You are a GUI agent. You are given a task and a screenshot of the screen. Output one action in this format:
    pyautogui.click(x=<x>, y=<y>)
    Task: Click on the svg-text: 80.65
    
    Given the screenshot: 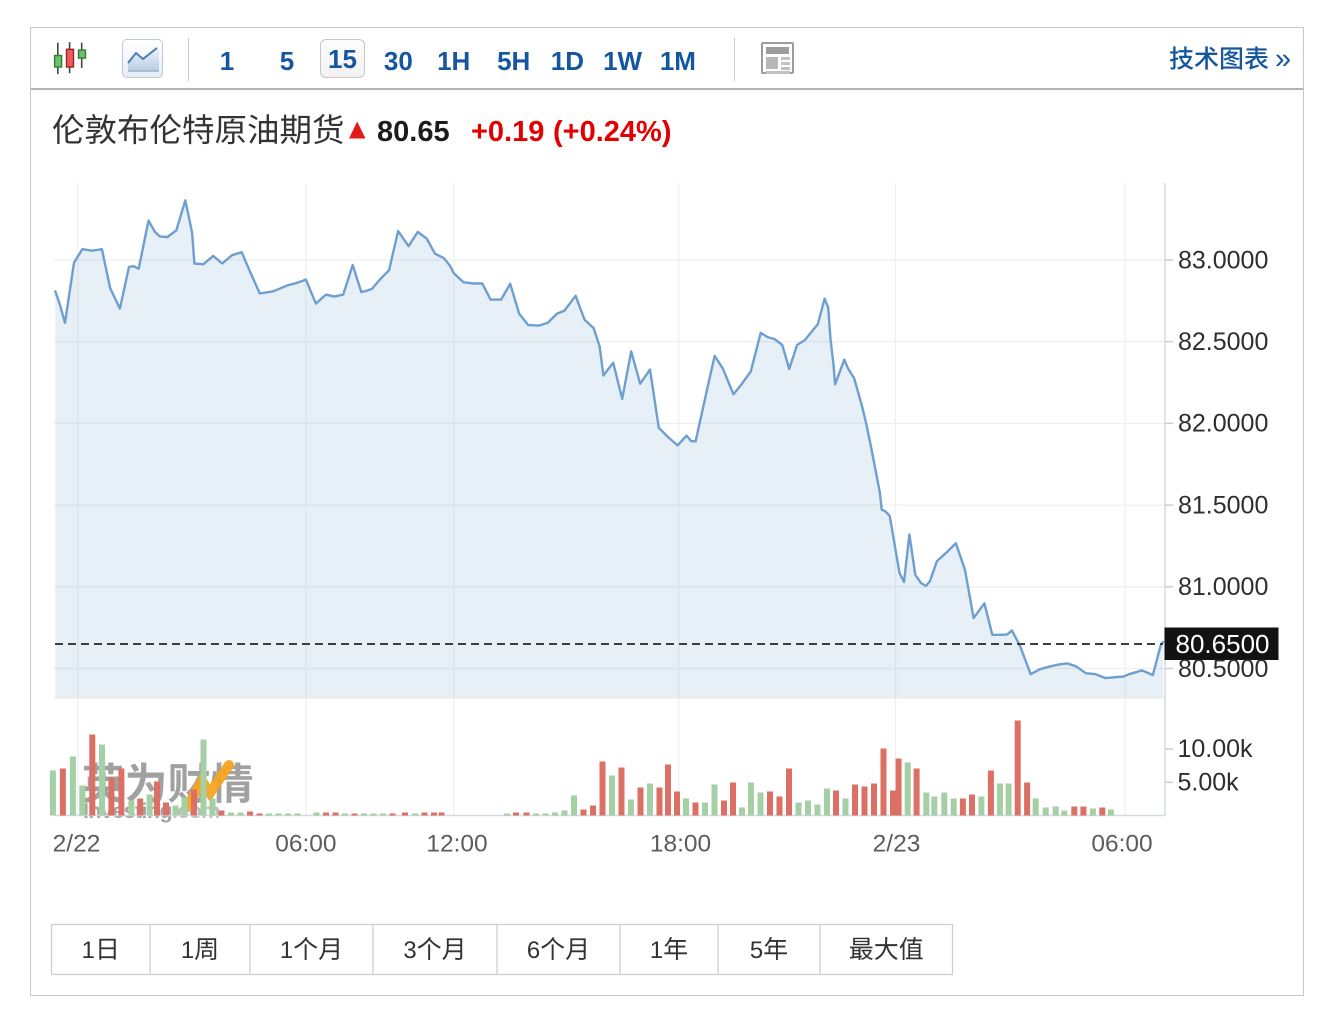 What is the action you would take?
    pyautogui.click(x=413, y=132)
    